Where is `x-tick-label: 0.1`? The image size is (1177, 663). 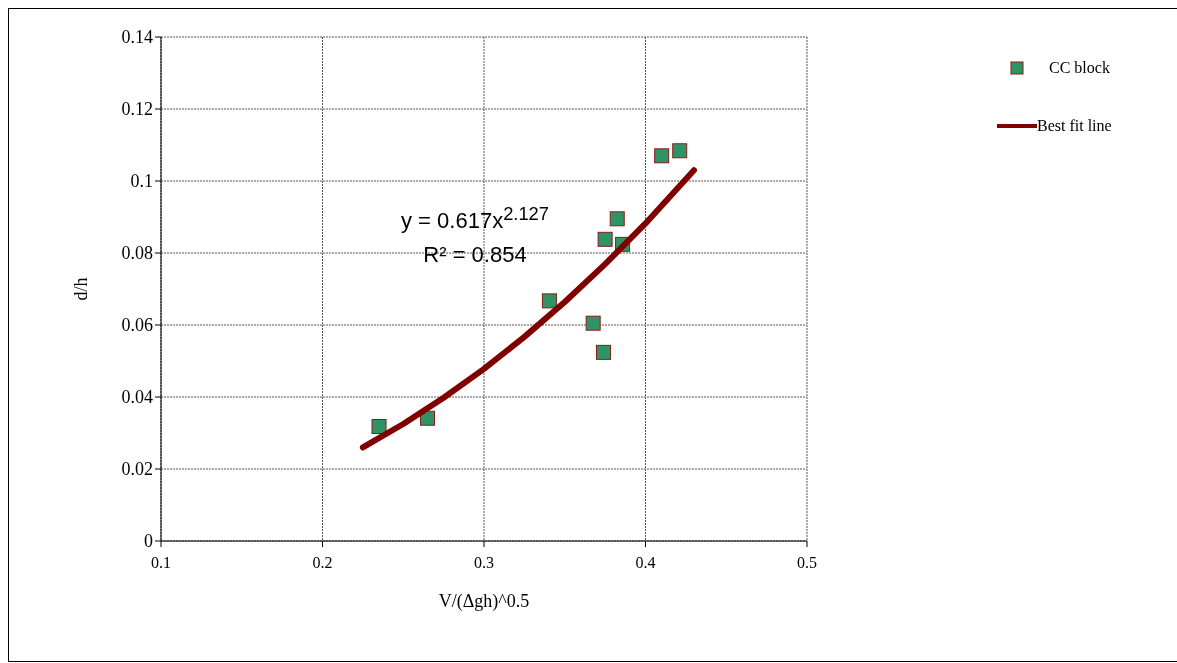 x-tick-label: 0.1 is located at coordinates (161, 563).